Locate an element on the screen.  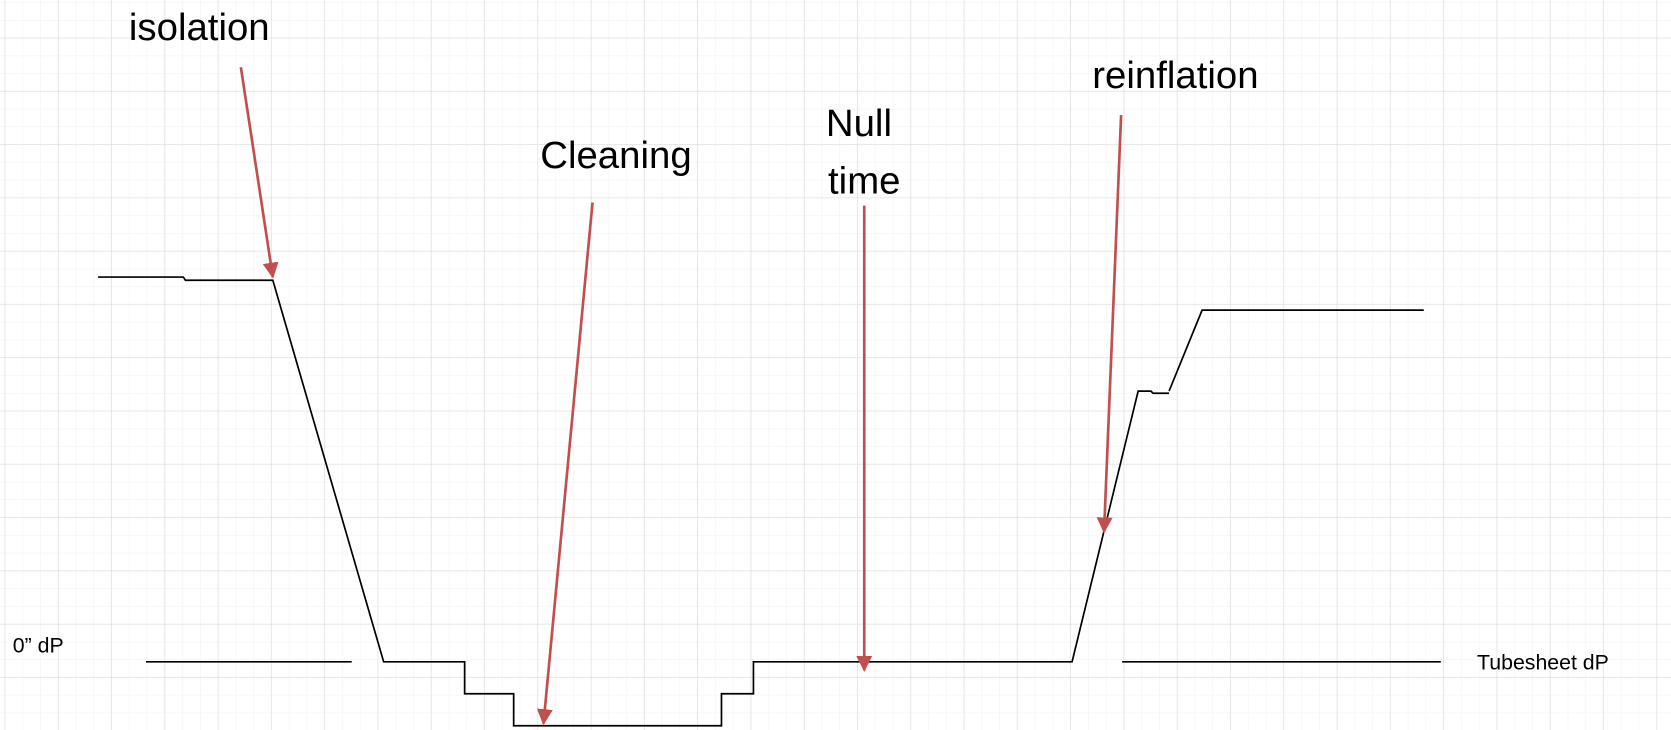
label: isolation is located at coordinates (199, 27).